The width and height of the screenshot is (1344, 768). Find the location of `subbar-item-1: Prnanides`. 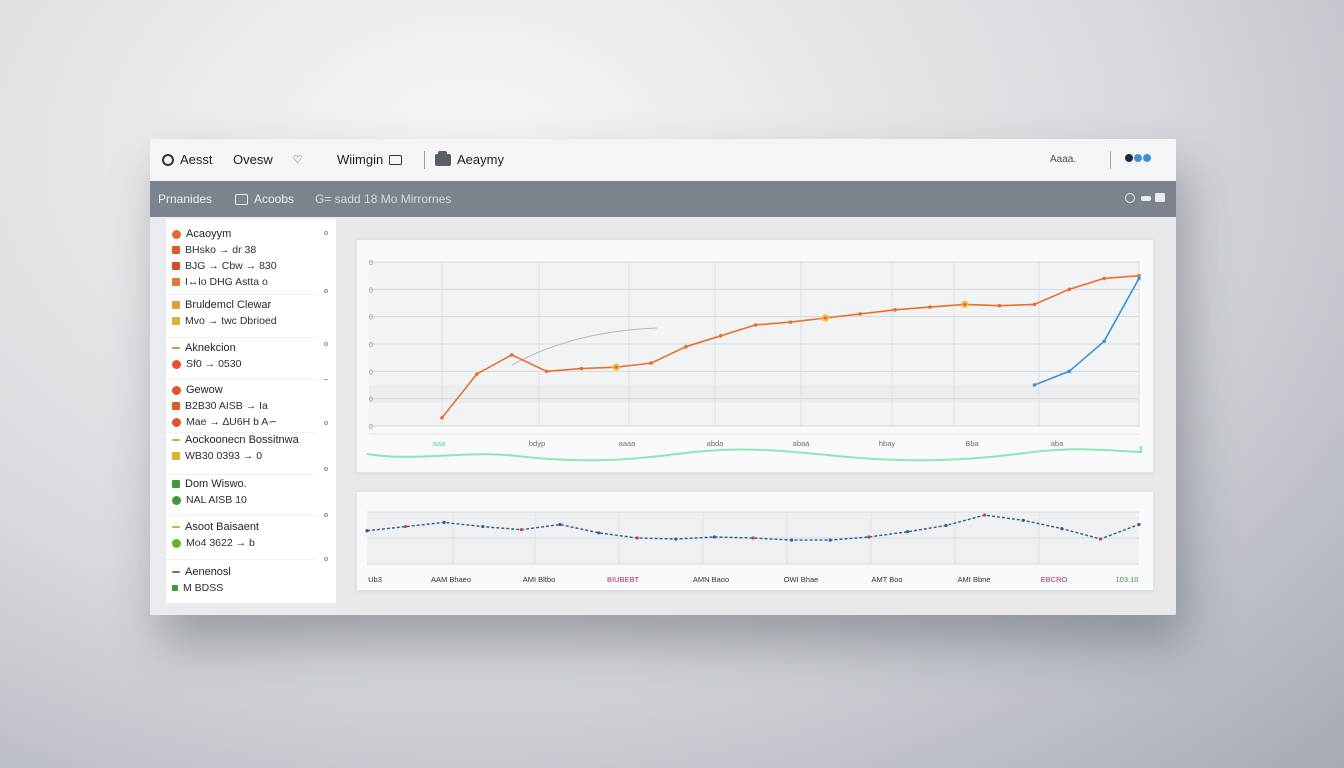

subbar-item-1: Prnanides is located at coordinates (185, 199).